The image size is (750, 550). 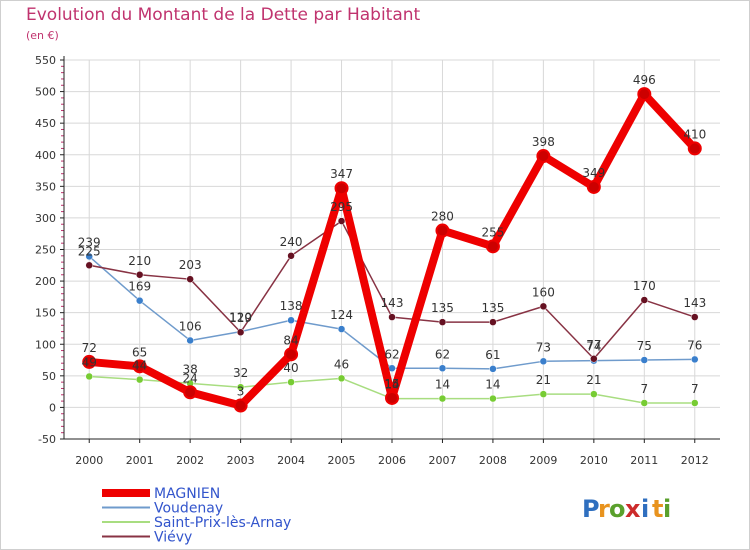 What do you see at coordinates (190, 369) in the screenshot?
I see `data-label: 38` at bounding box center [190, 369].